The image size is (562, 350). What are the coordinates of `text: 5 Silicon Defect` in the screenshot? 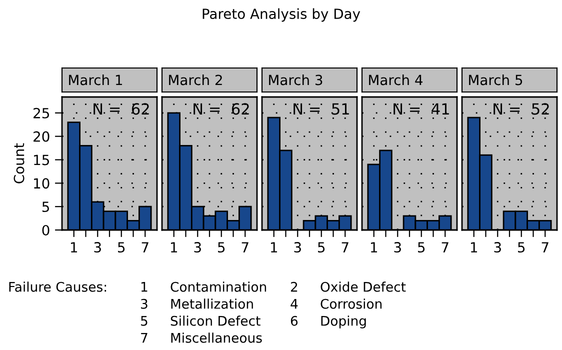 It's located at (200, 321).